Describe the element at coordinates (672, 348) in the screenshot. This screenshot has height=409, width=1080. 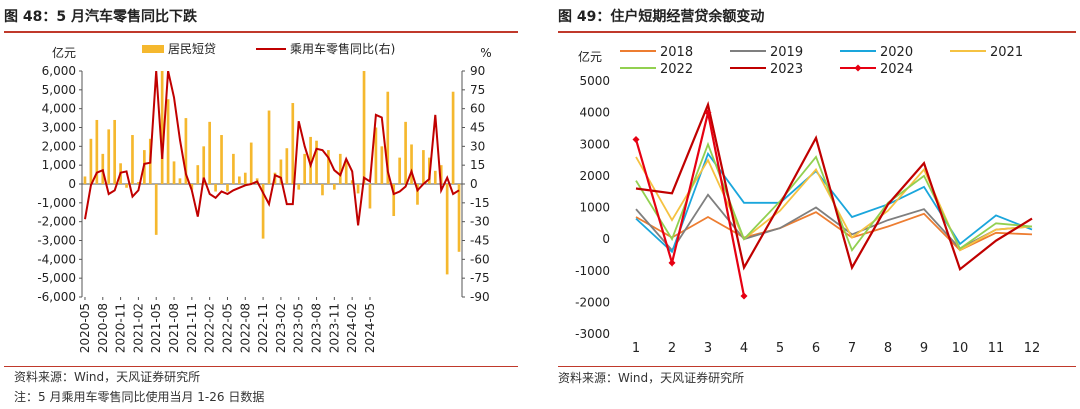
I see `x-tick-label: 2` at that location.